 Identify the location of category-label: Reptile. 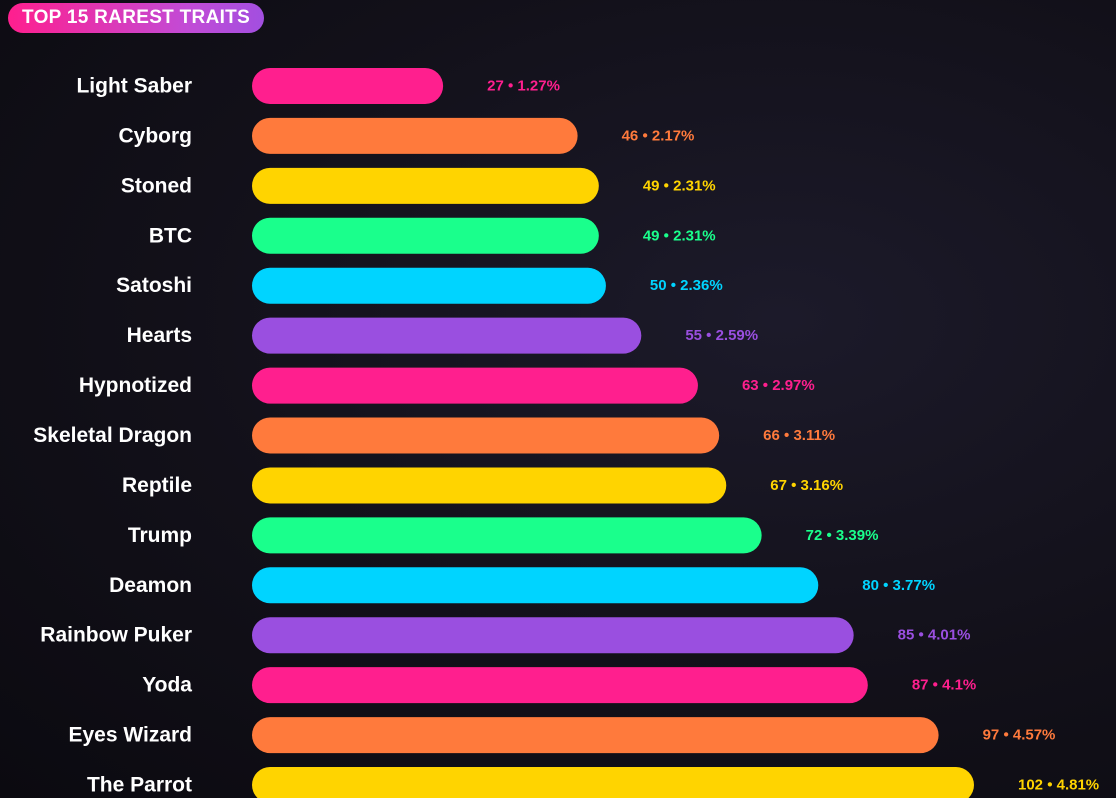
(157, 485).